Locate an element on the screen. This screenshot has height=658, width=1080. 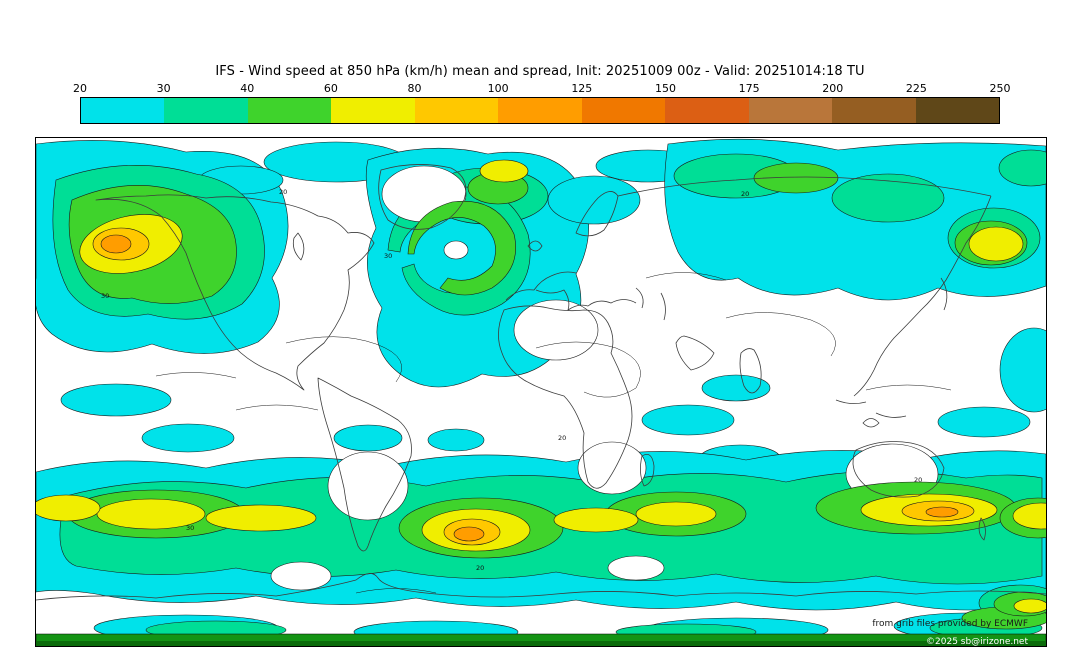
colorbar-tick-label: 200 is located at coordinates (833, 88).